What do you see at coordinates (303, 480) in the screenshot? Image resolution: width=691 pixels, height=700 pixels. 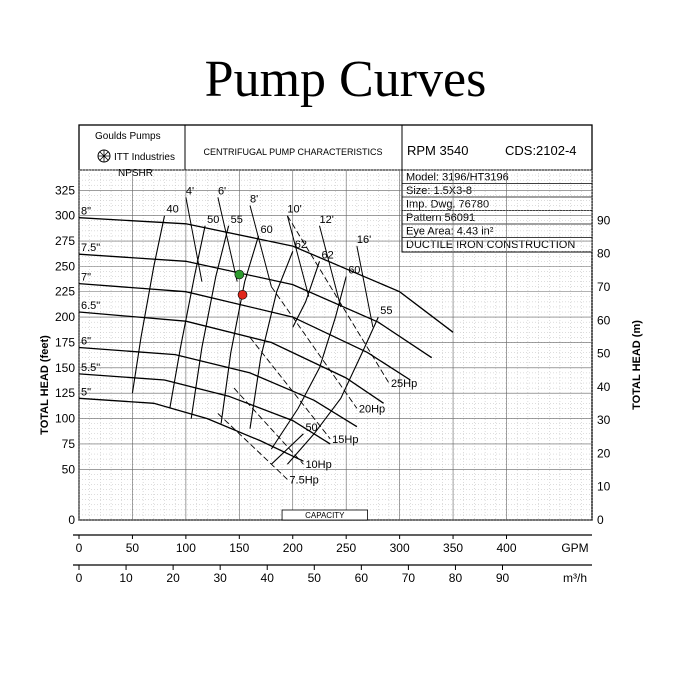 I see `horsepower-label: 7.5Hp` at bounding box center [303, 480].